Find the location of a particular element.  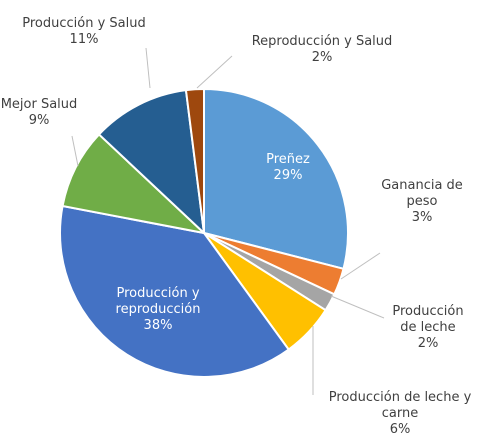

value-label: 11% is located at coordinates (84, 39).